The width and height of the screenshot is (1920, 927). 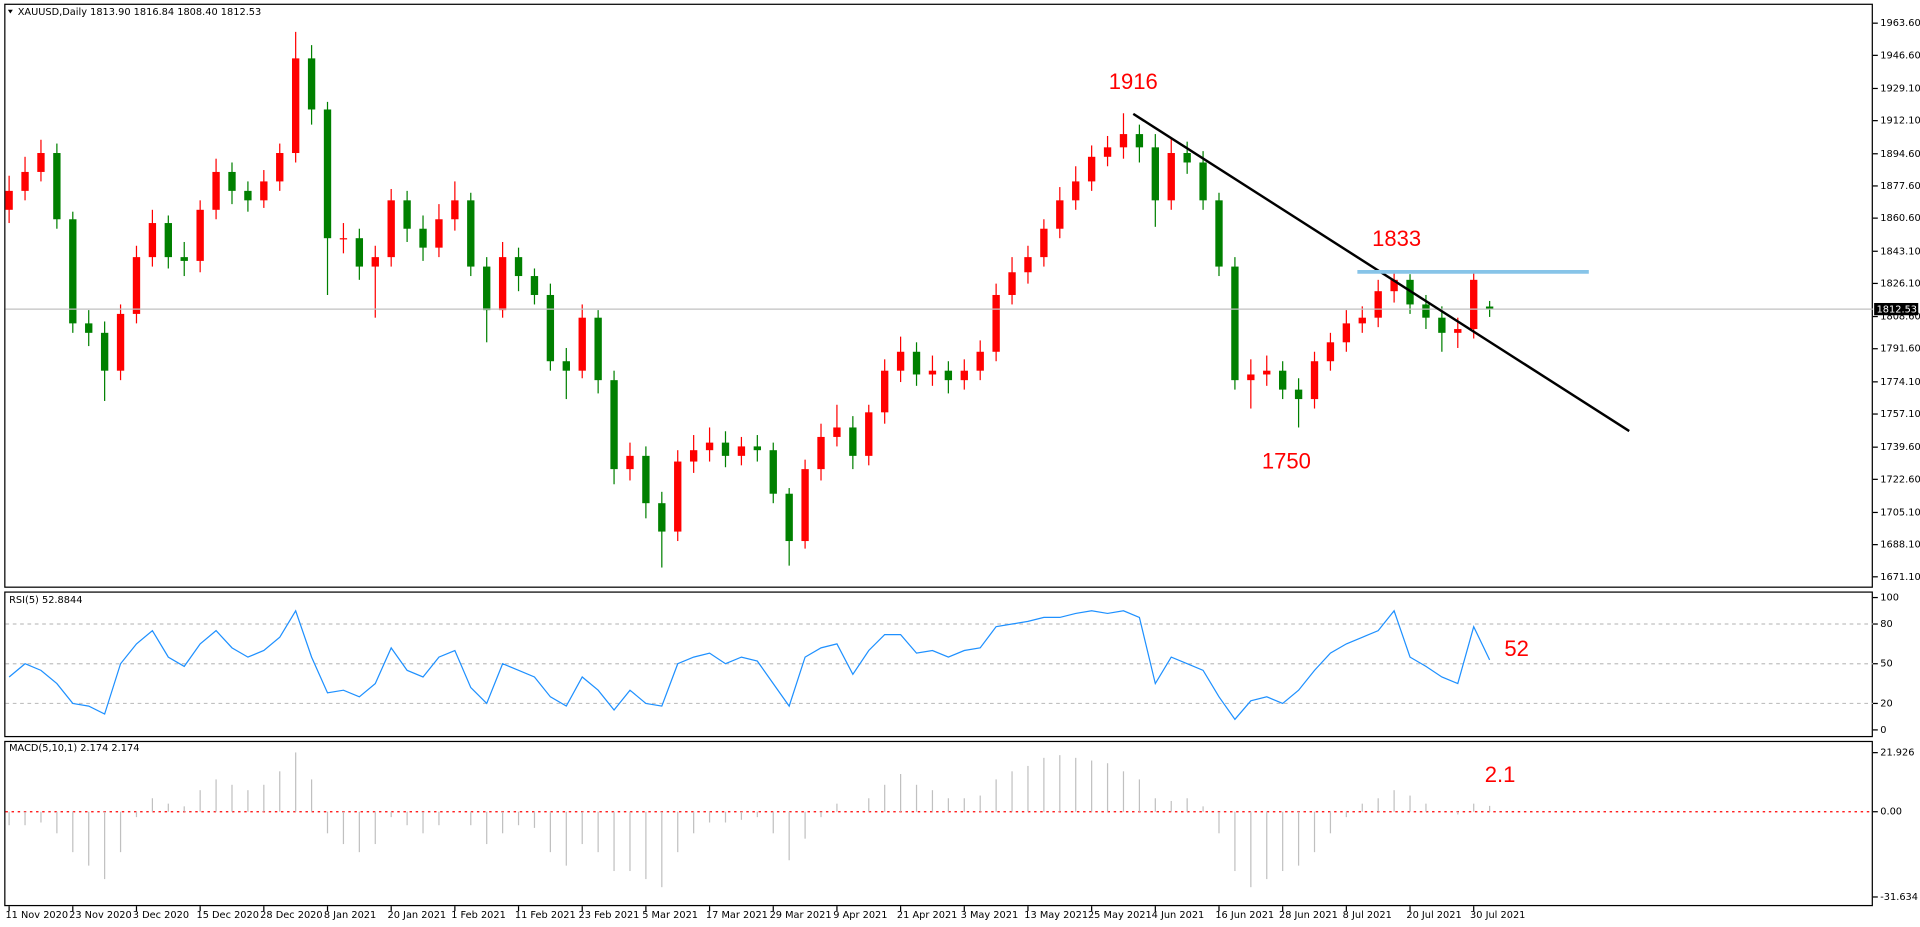 What do you see at coordinates (860, 915) in the screenshot?
I see `x-tick-label: 9 Apr 2021` at bounding box center [860, 915].